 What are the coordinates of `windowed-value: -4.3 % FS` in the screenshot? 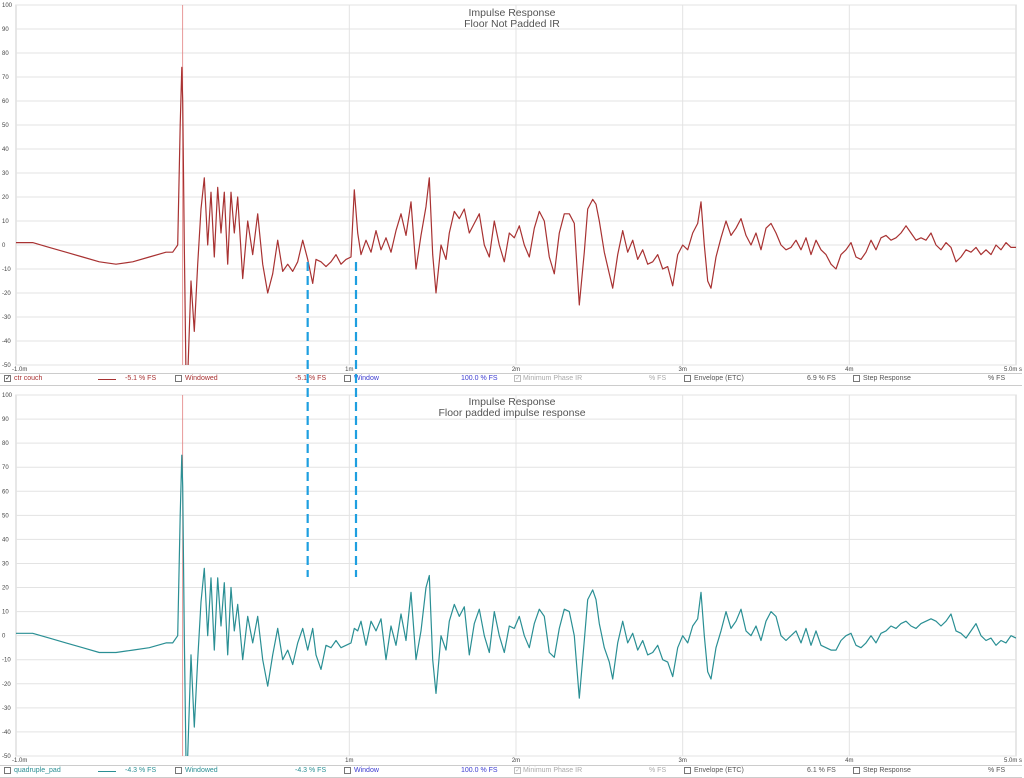 It's located at (311, 770).